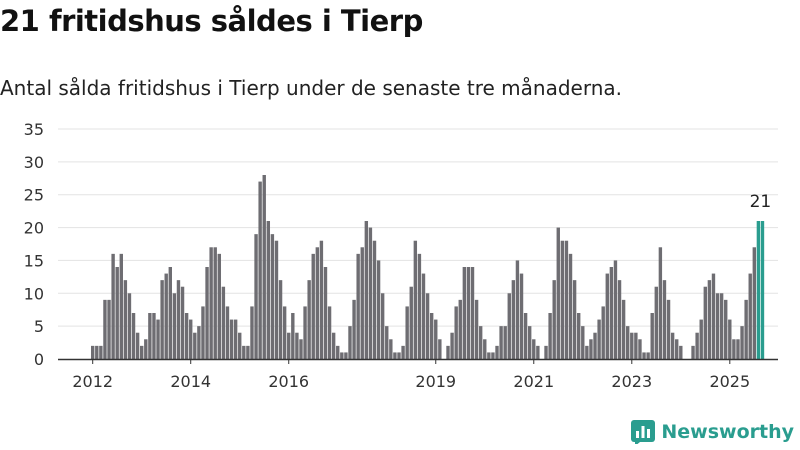  Describe the element at coordinates (190, 381) in the screenshot. I see `x-tick-label: 2014` at that location.